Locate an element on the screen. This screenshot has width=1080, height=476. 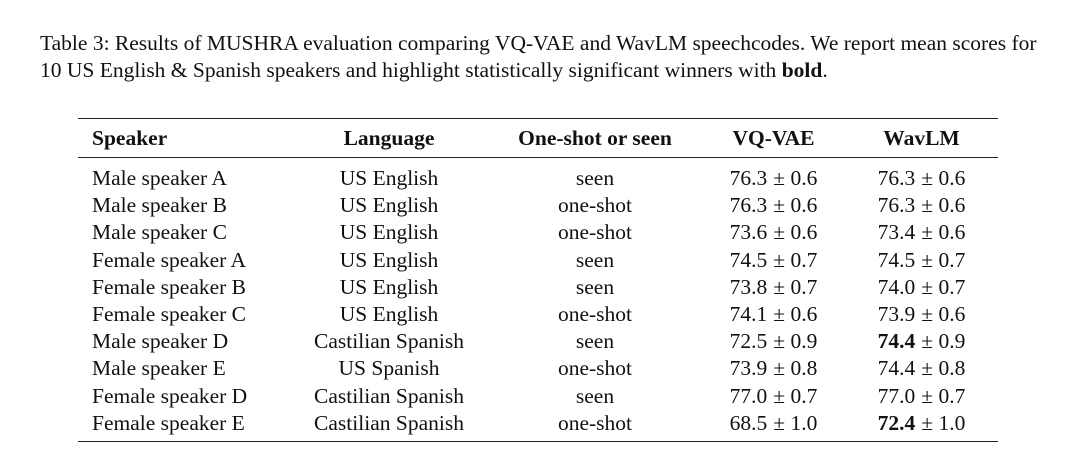
score-cell: 74.4 ± 0.9 is located at coordinates (921, 341).